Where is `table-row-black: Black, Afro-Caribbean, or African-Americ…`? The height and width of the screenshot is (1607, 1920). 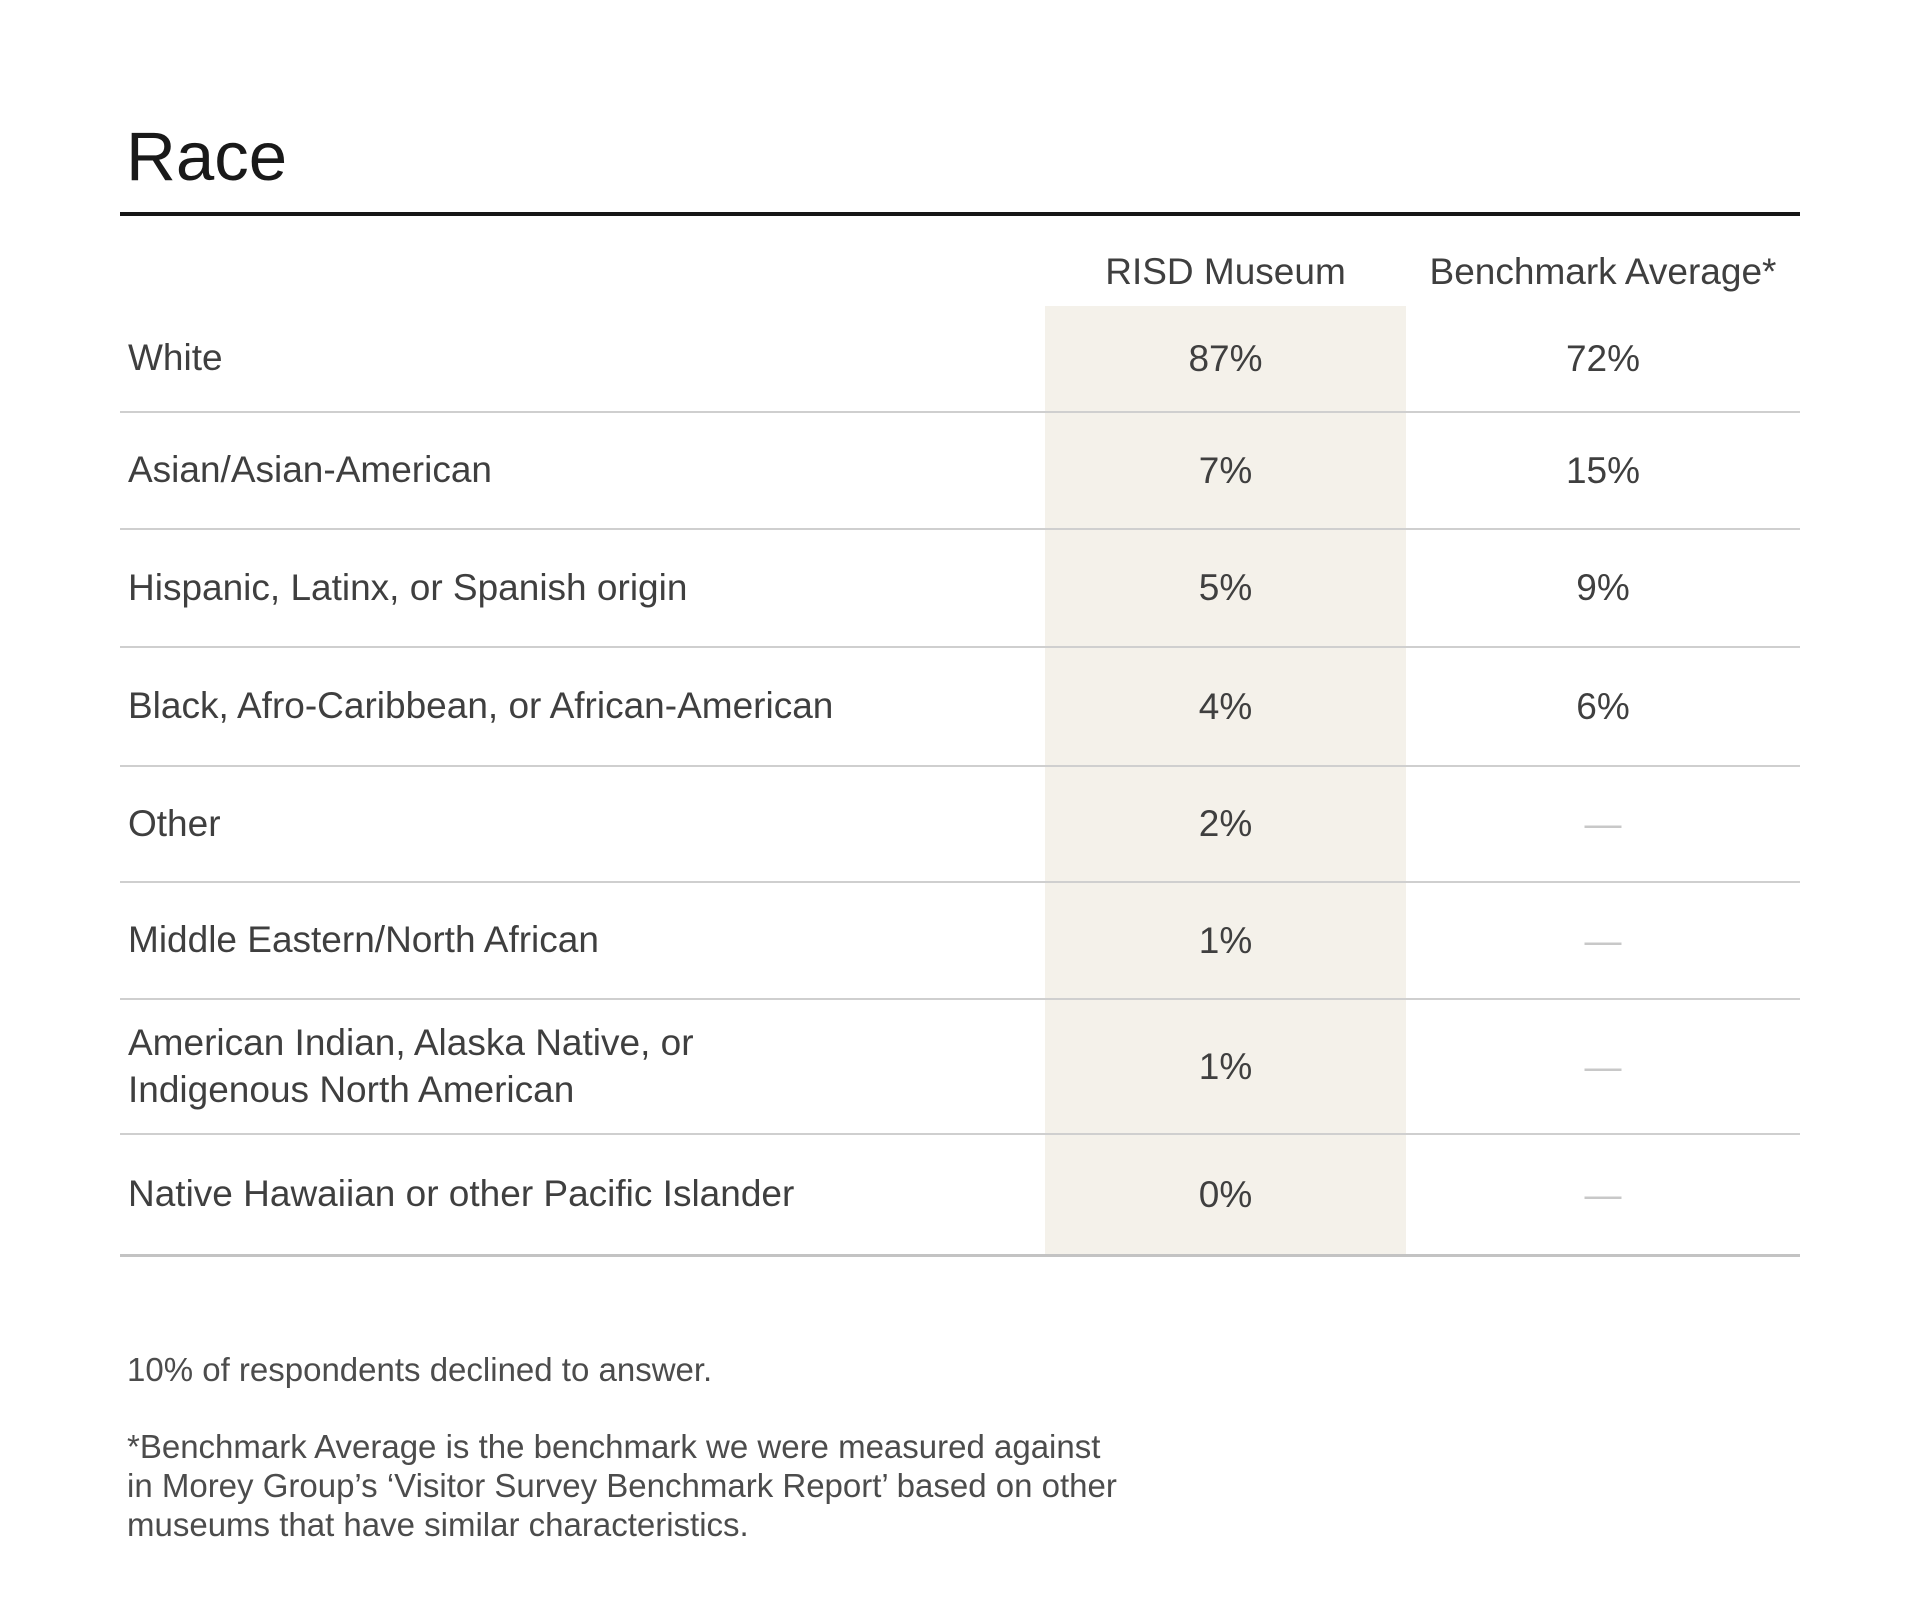 table-row-black: Black, Afro-Caribbean, or African-Americ… is located at coordinates (960, 707).